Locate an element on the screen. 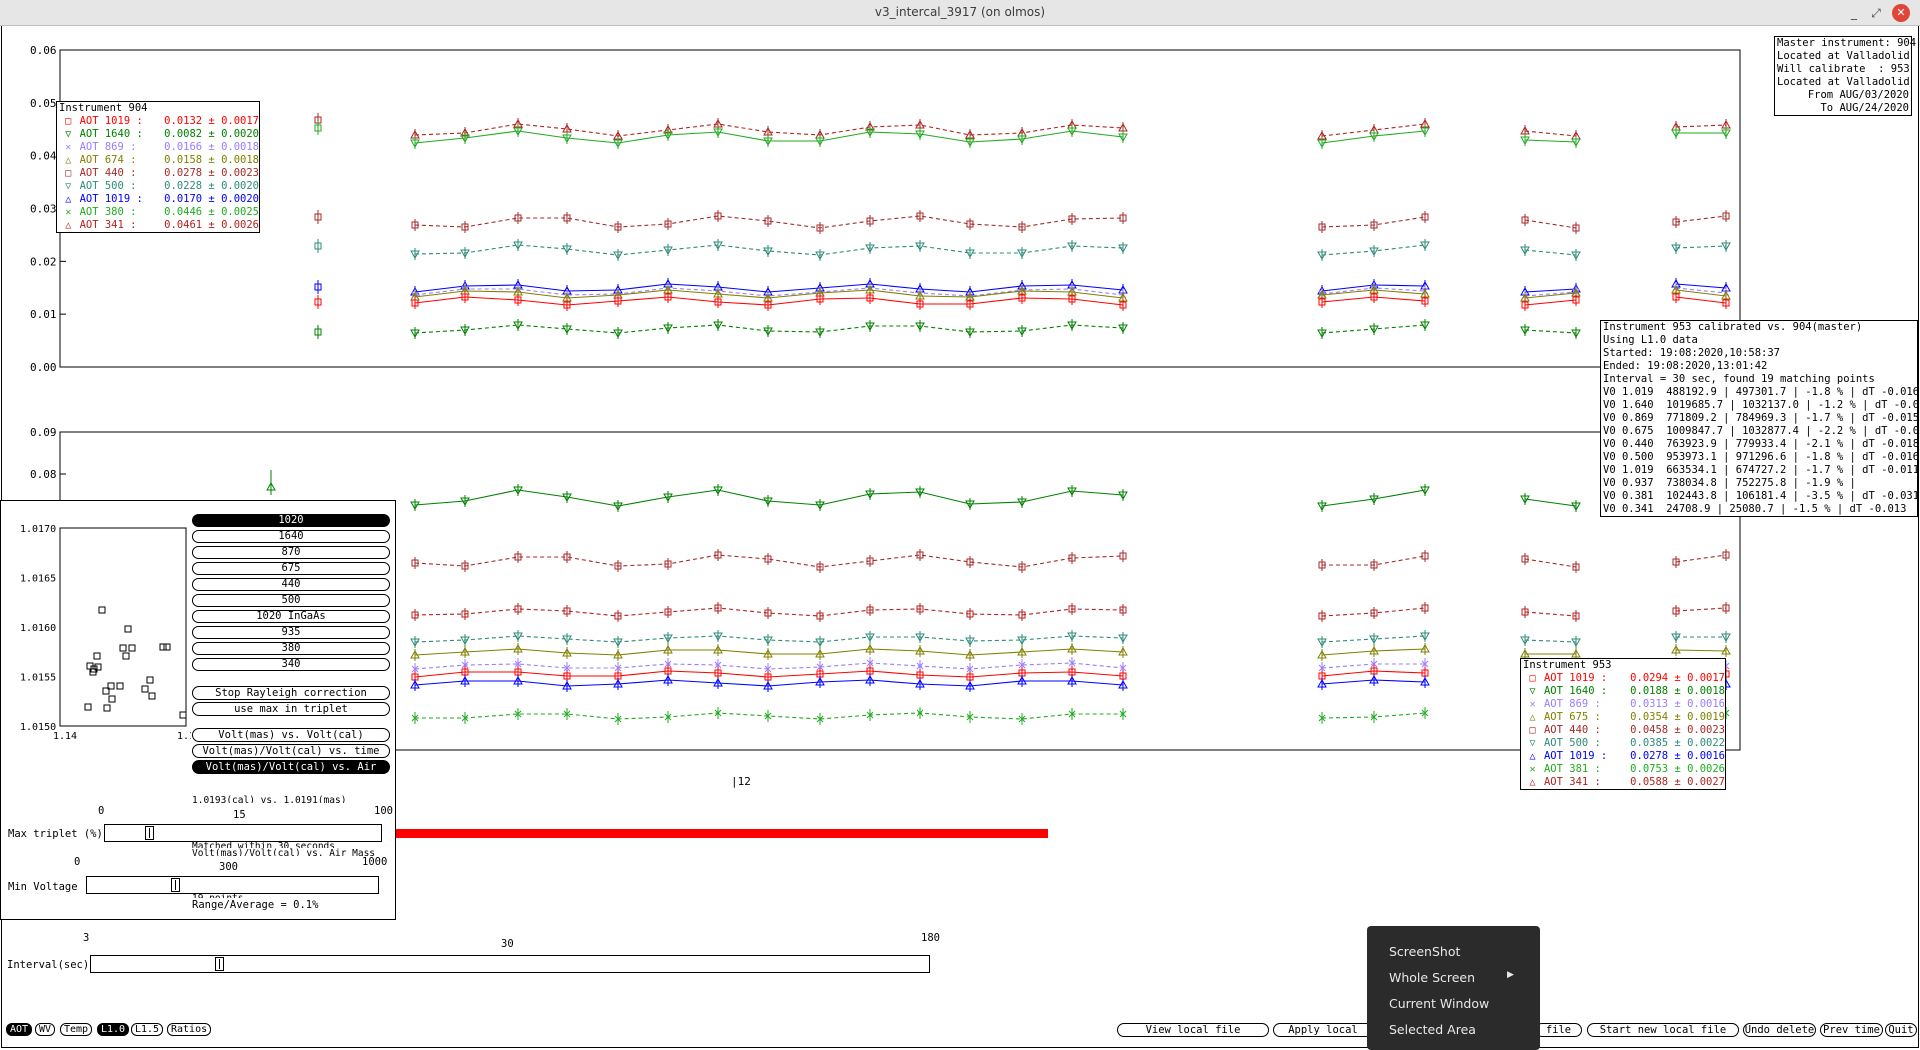  tab-aot: AOT is located at coordinates (19, 1029).